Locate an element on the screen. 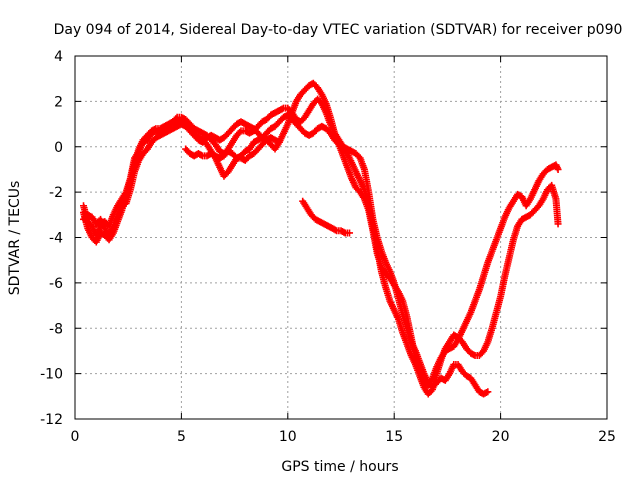 The height and width of the screenshot is (480, 640). y-tick-label: -2 is located at coordinates (56, 193).